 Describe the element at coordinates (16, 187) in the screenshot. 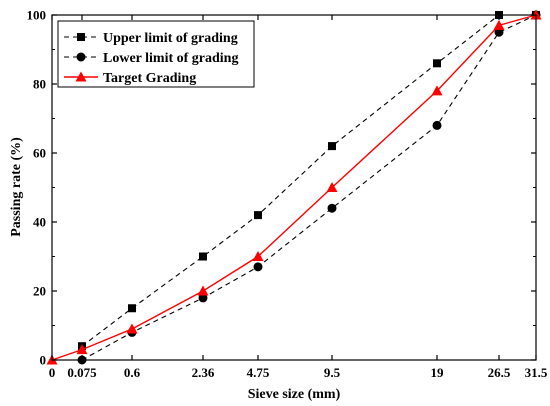

I see `y-axis-title: Passing rate (%)` at that location.